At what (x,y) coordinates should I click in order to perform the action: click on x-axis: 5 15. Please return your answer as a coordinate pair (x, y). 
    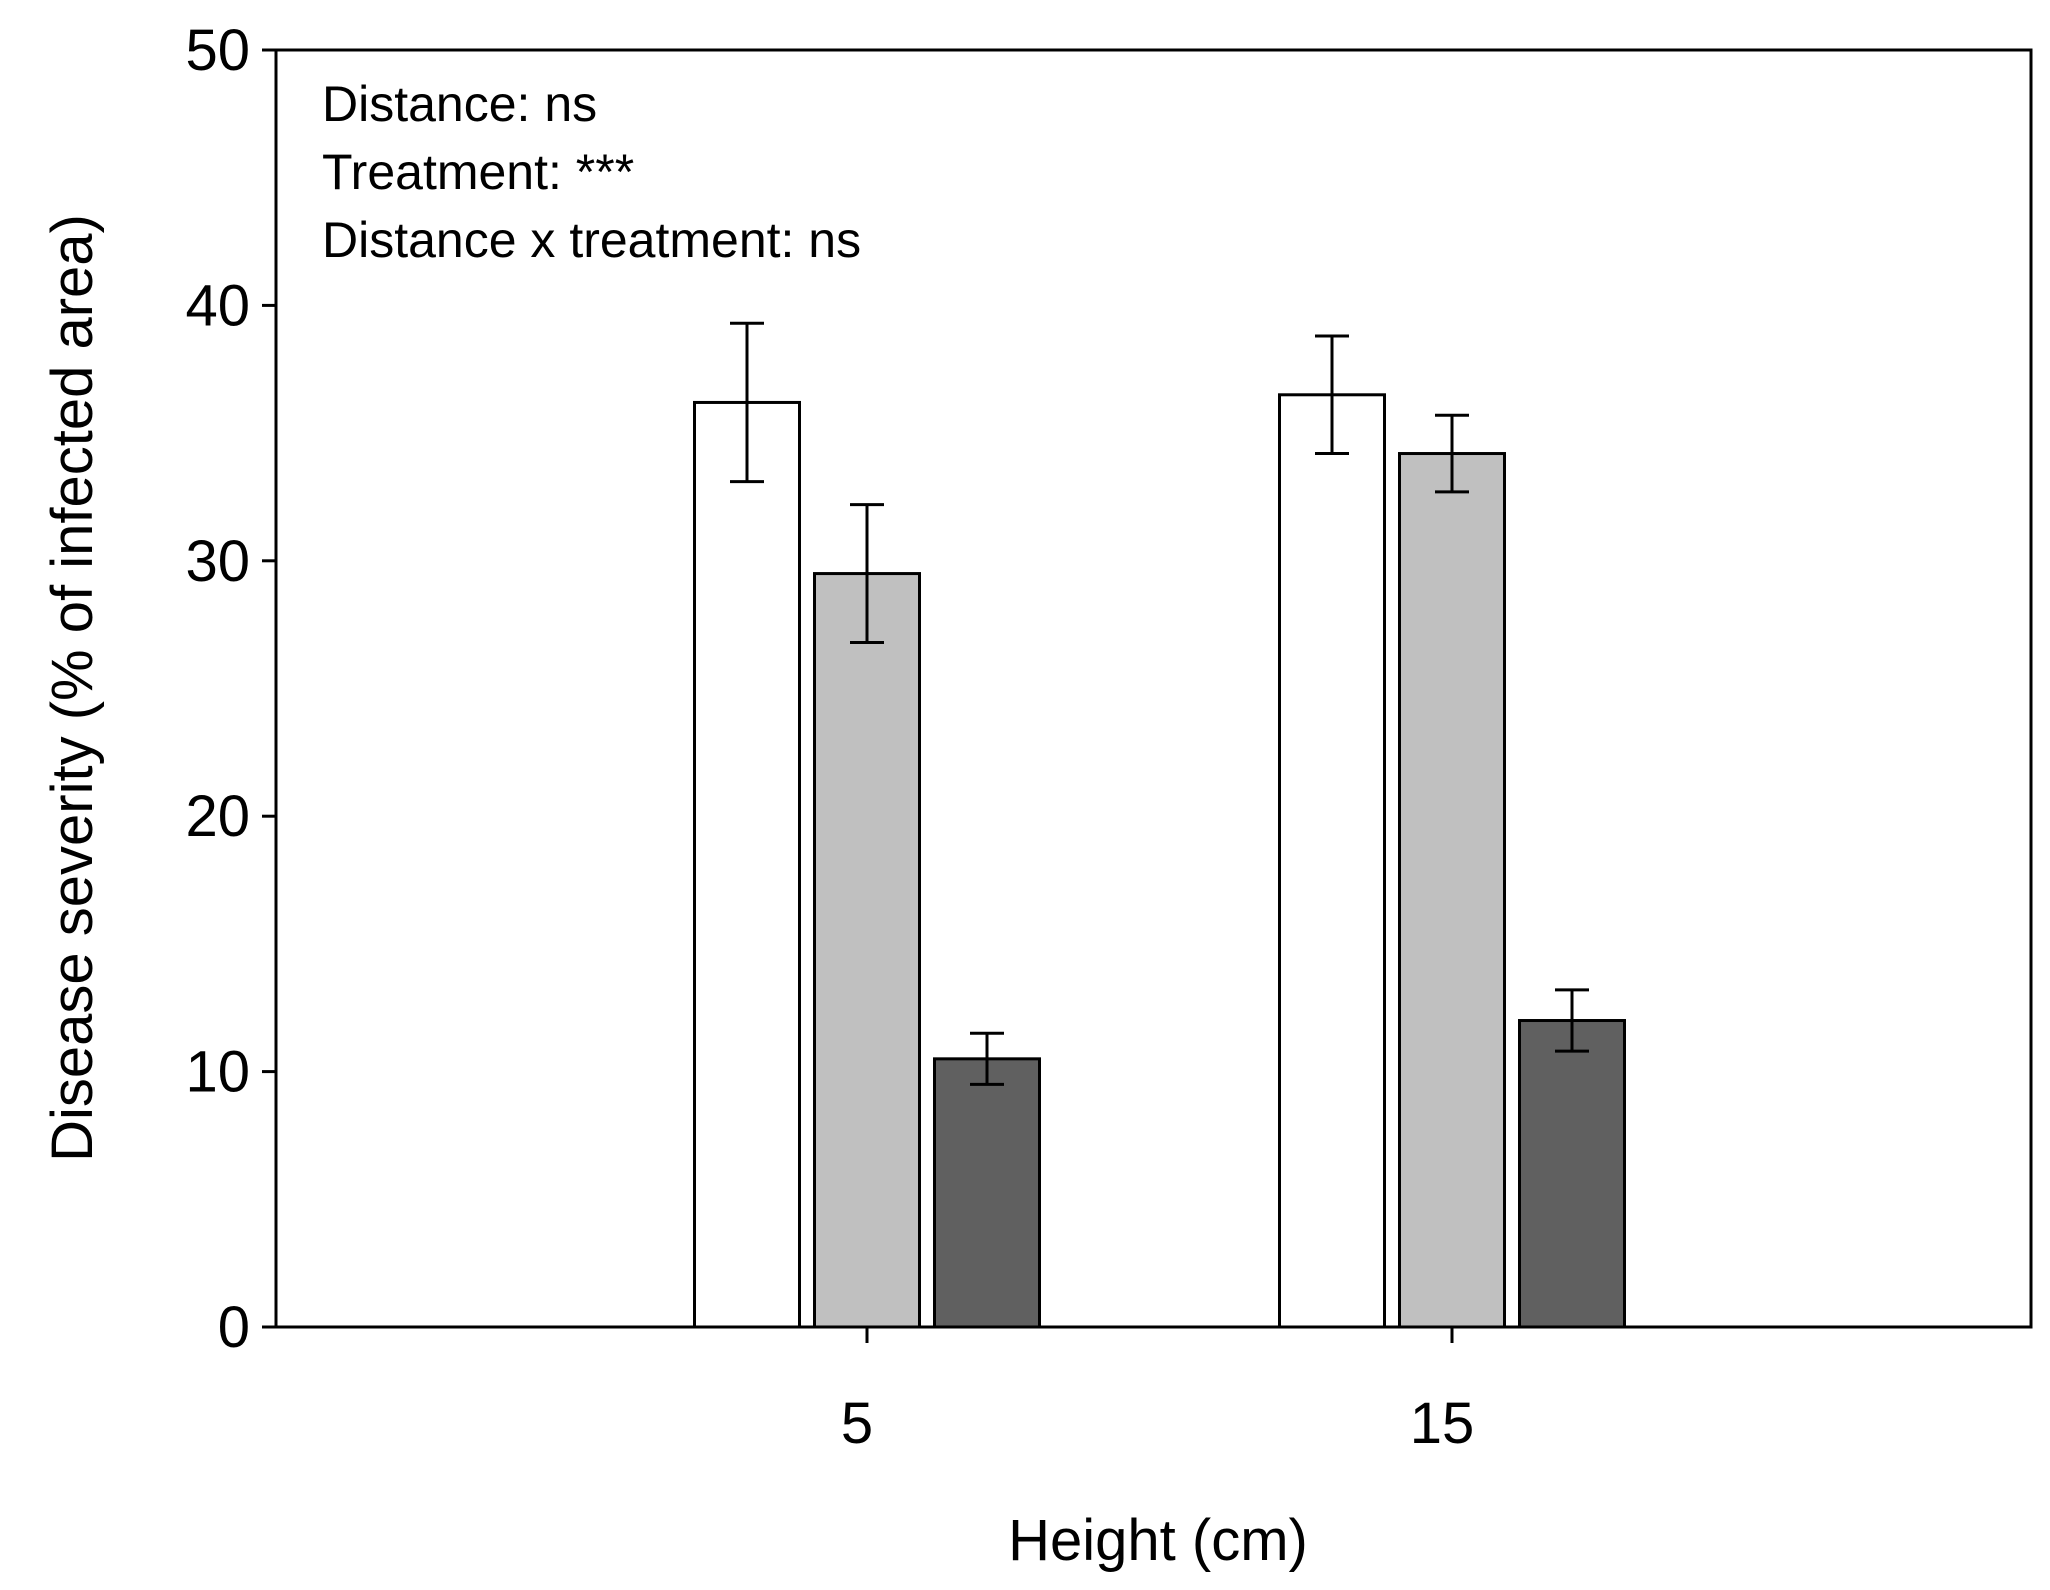
    Looking at the image, I should click on (1157, 1391).